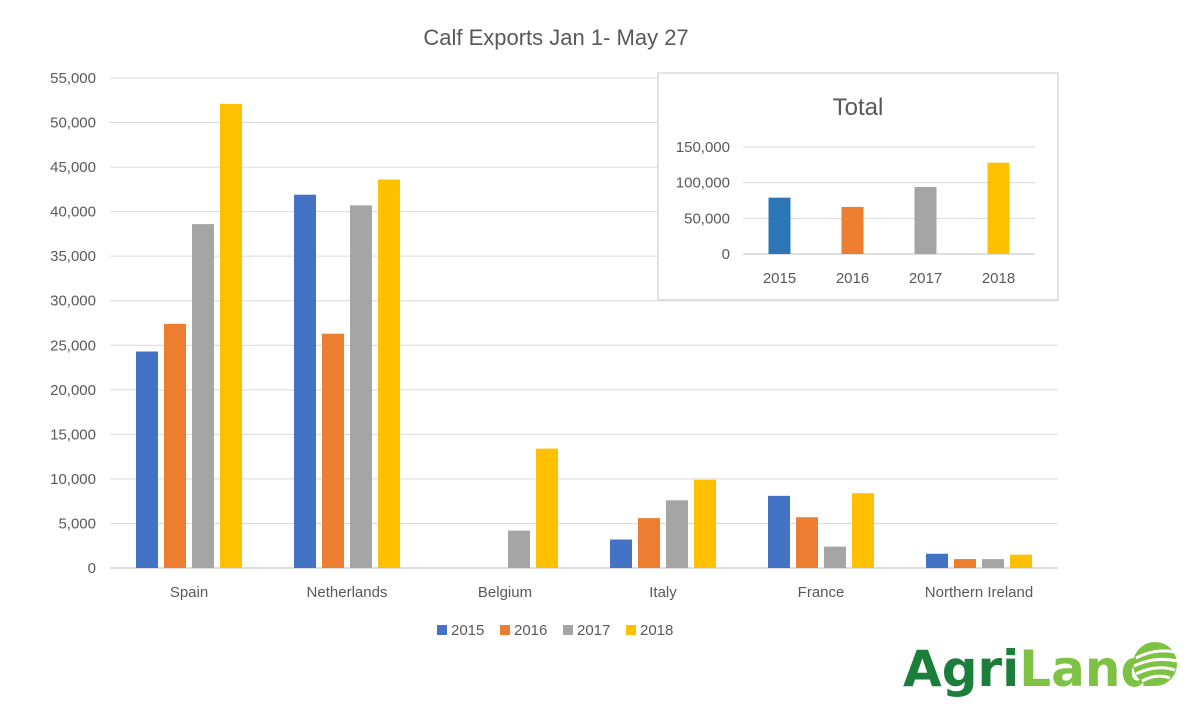 The width and height of the screenshot is (1200, 715). I want to click on inset-y-tick-label: 50,000, so click(707, 218).